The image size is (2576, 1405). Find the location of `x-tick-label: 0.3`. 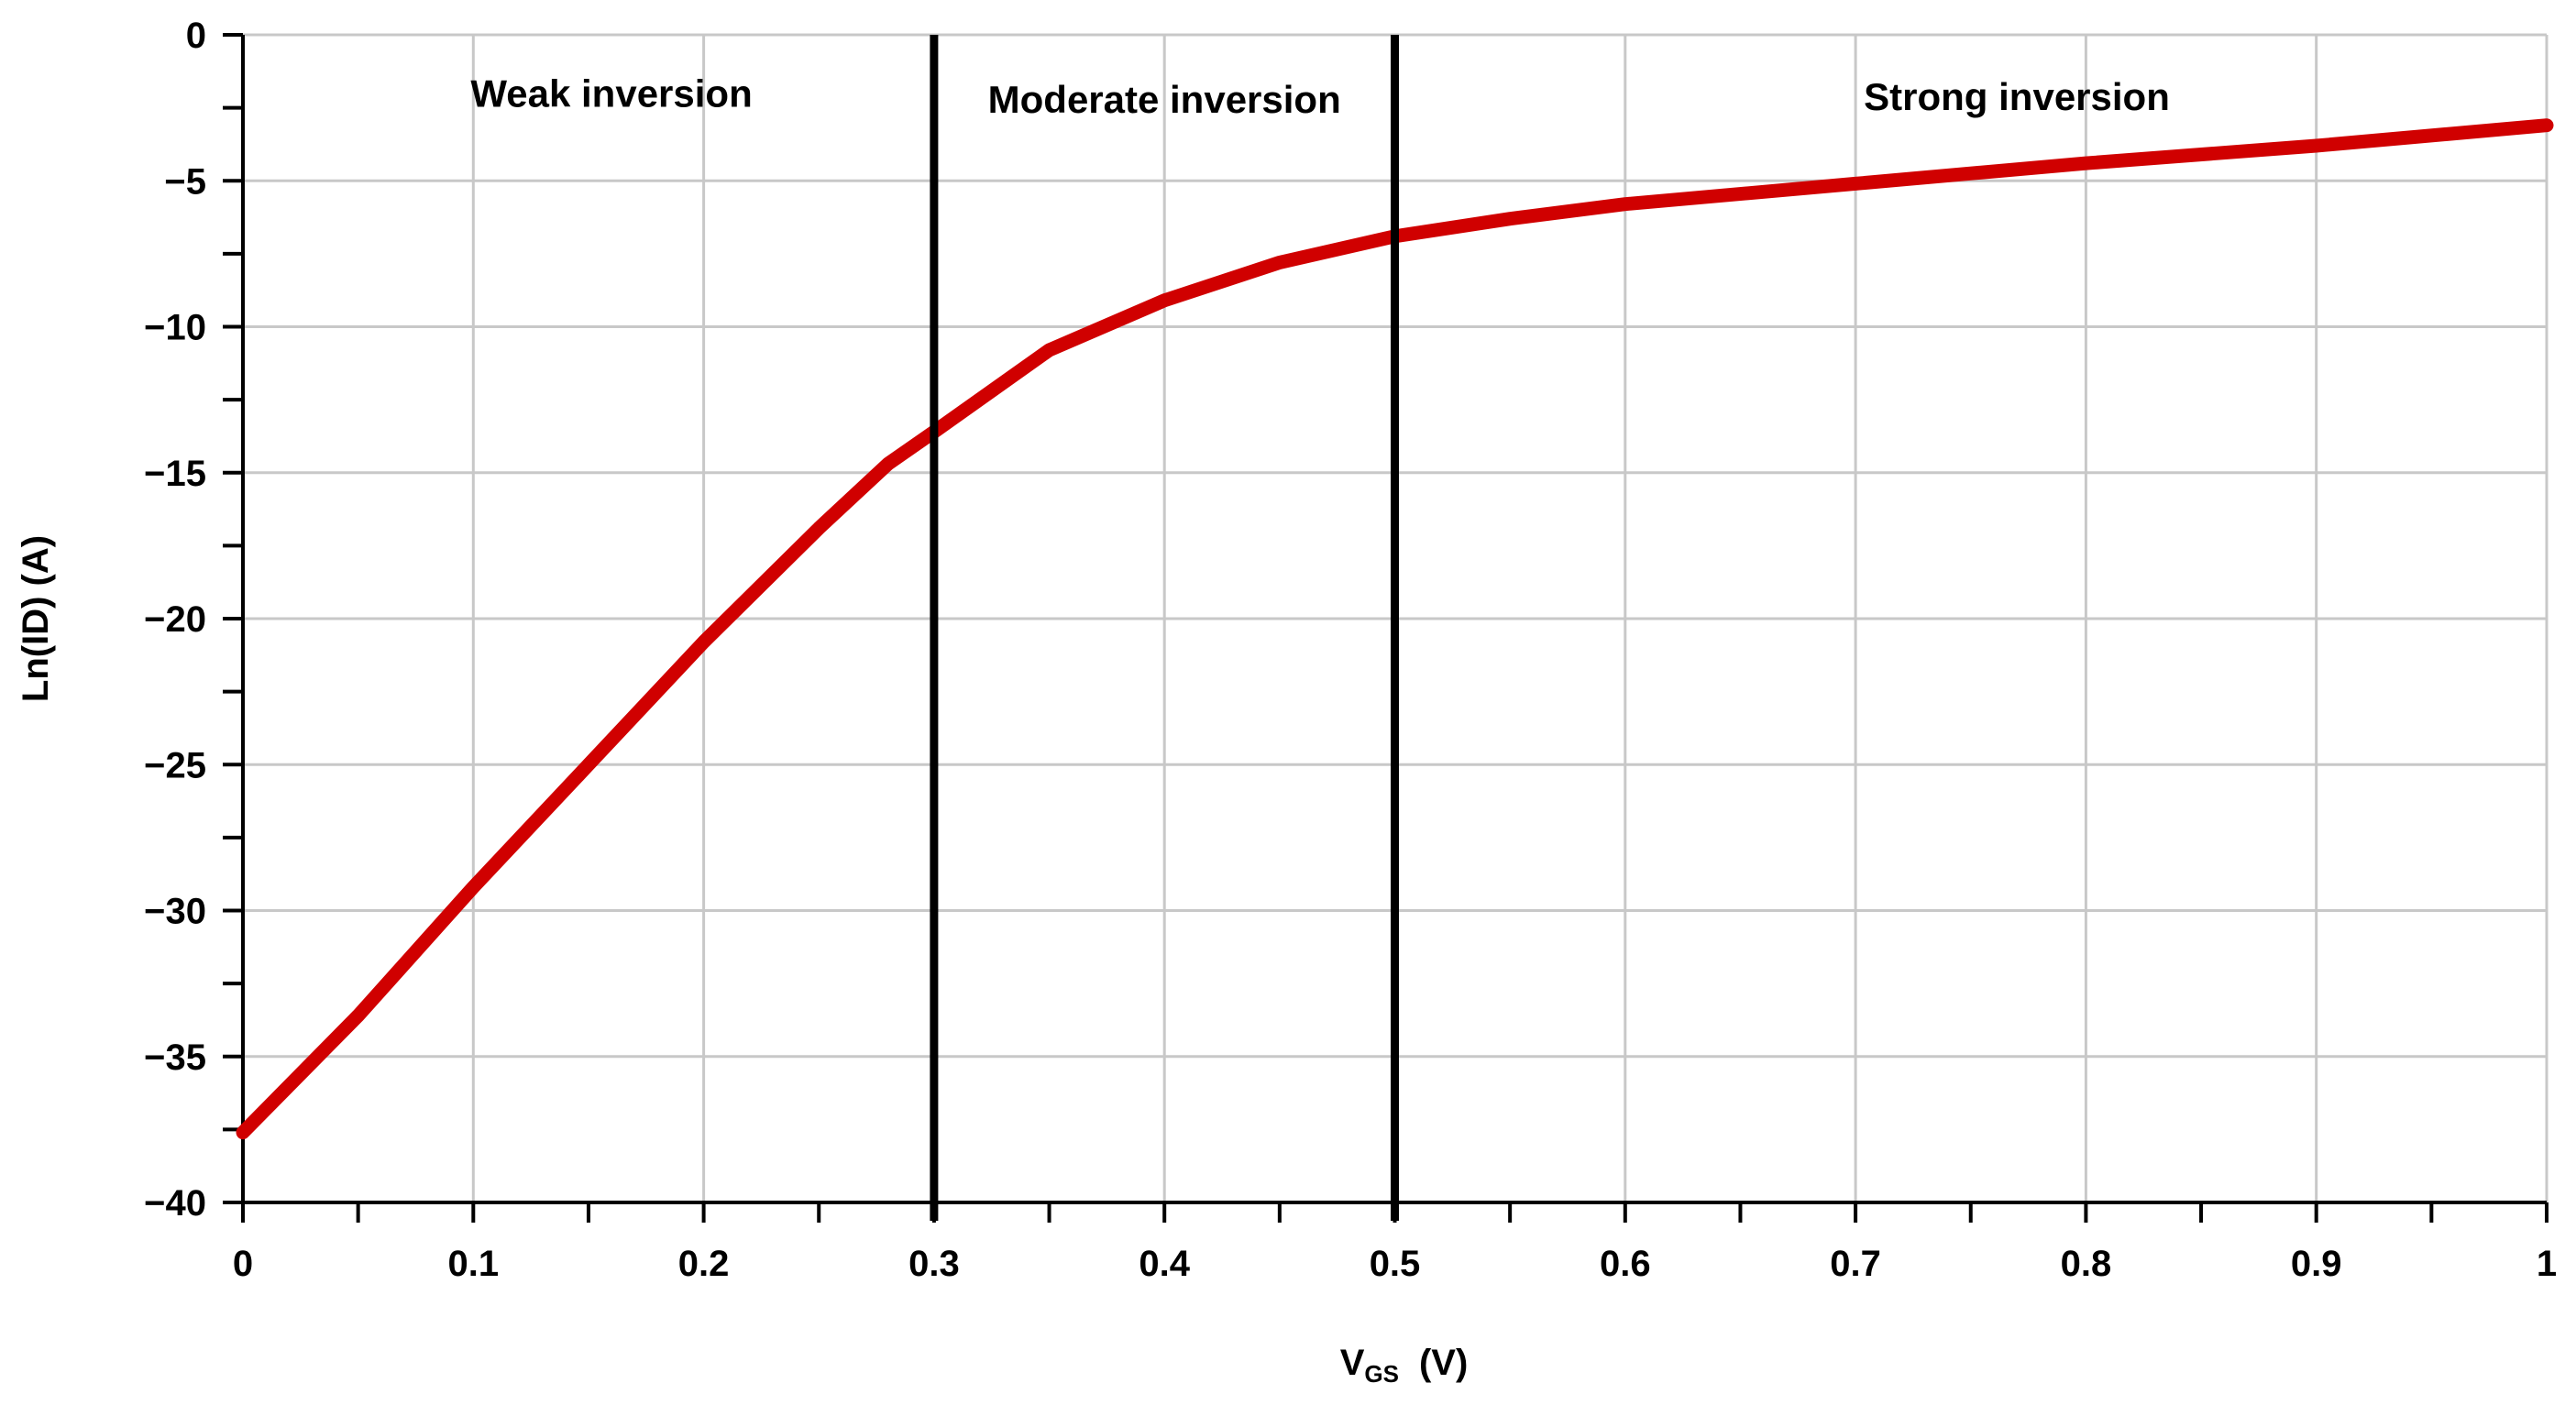

x-tick-label: 0.3 is located at coordinates (934, 1264).